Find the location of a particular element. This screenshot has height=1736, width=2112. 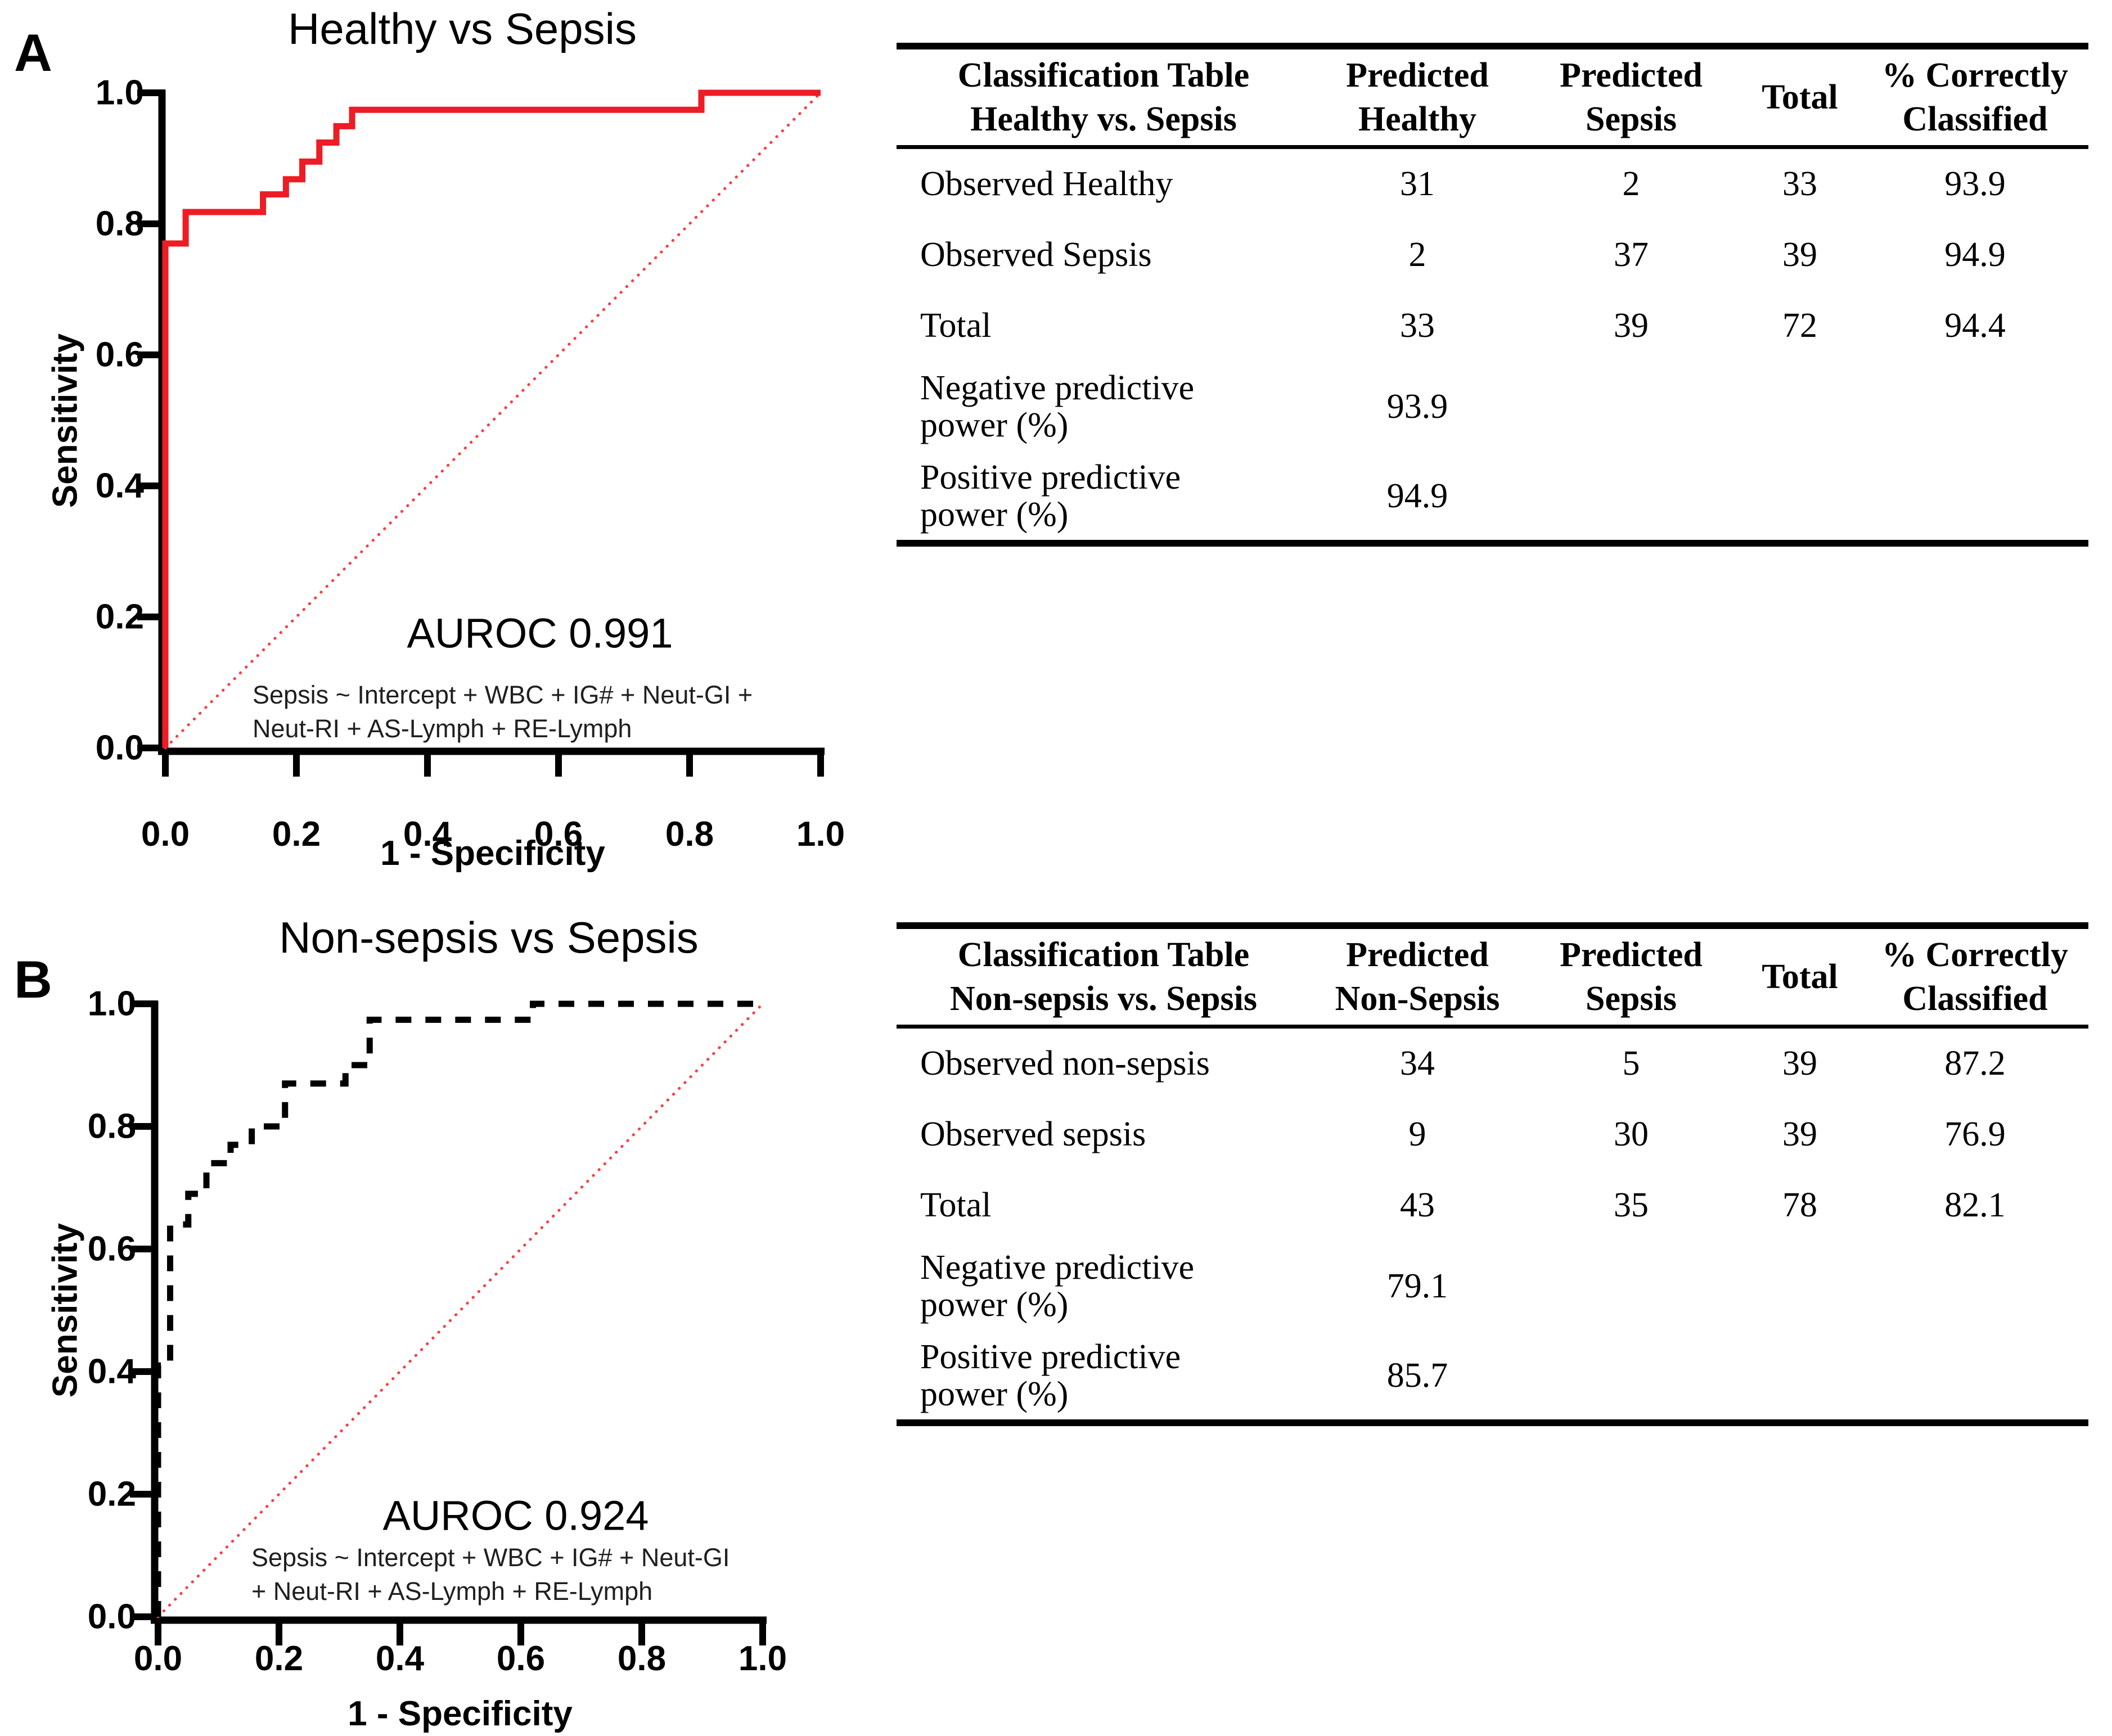

table-row: Observed Healthy 31 2 33 93.9 is located at coordinates (1492, 183).